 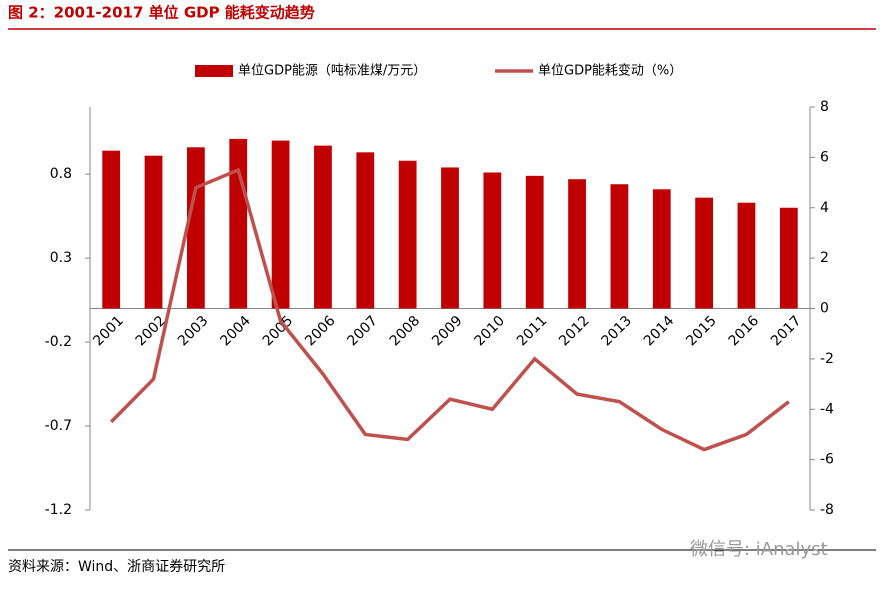 I want to click on y2-tick-label: -8, so click(x=827, y=510).